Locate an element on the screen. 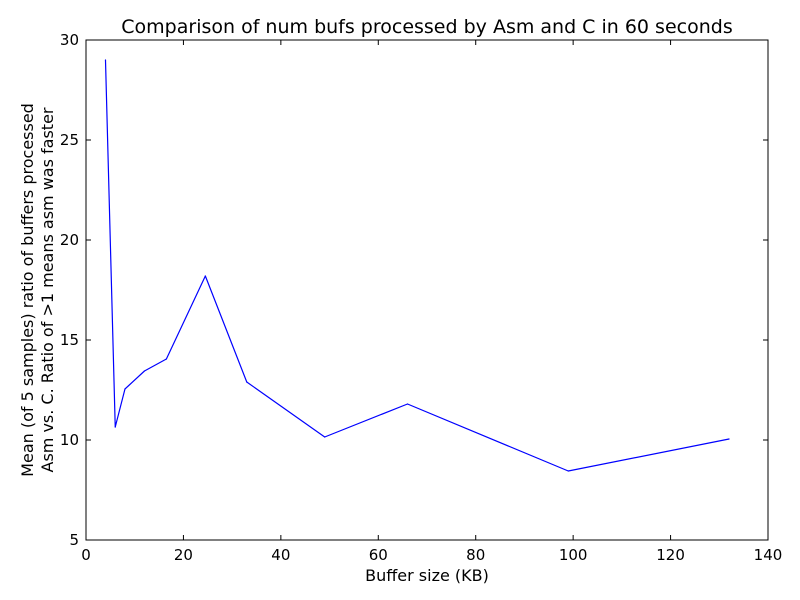 Image resolution: width=800 pixels, height=600 pixels. y-tick-label: 5 is located at coordinates (74, 540).